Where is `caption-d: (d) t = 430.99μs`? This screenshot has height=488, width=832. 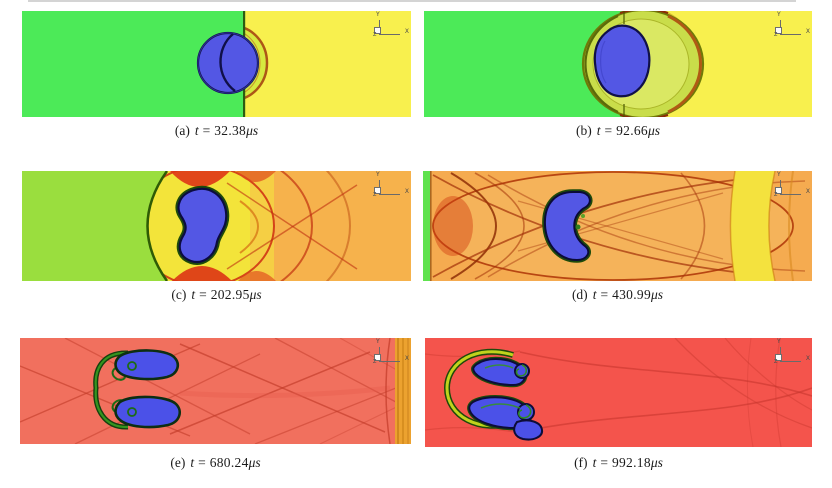 caption-d: (d) t = 430.99μs is located at coordinates (617, 296).